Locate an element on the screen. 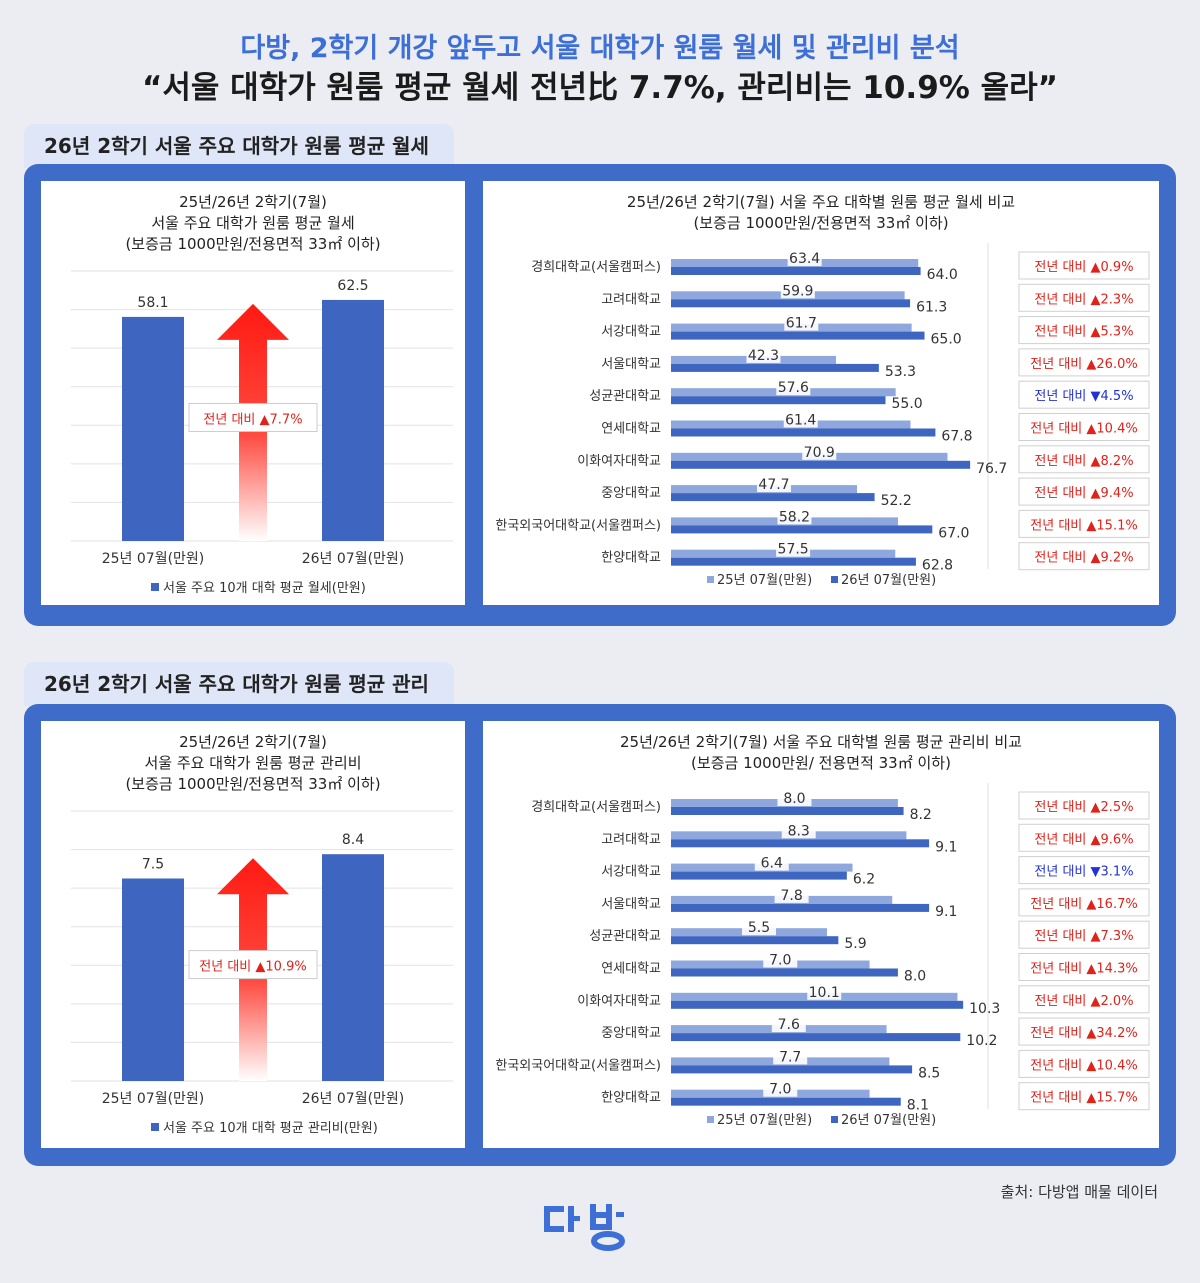 Image resolution: width=1200 pixels, height=1283 pixels. value-label-25: 7.0 is located at coordinates (780, 961).